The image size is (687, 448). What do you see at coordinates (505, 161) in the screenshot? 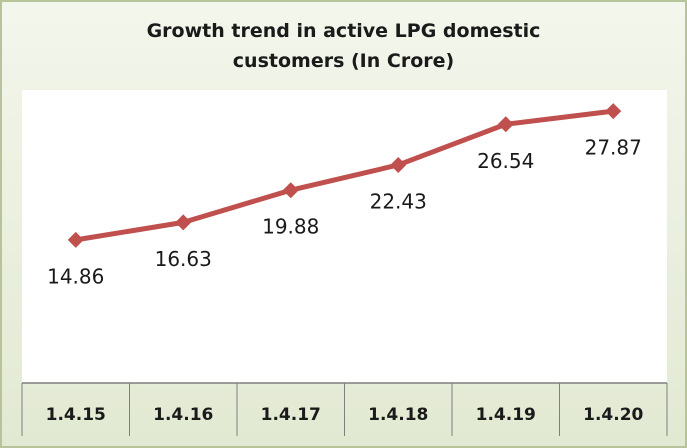
I see `data-label: 26.54` at bounding box center [505, 161].